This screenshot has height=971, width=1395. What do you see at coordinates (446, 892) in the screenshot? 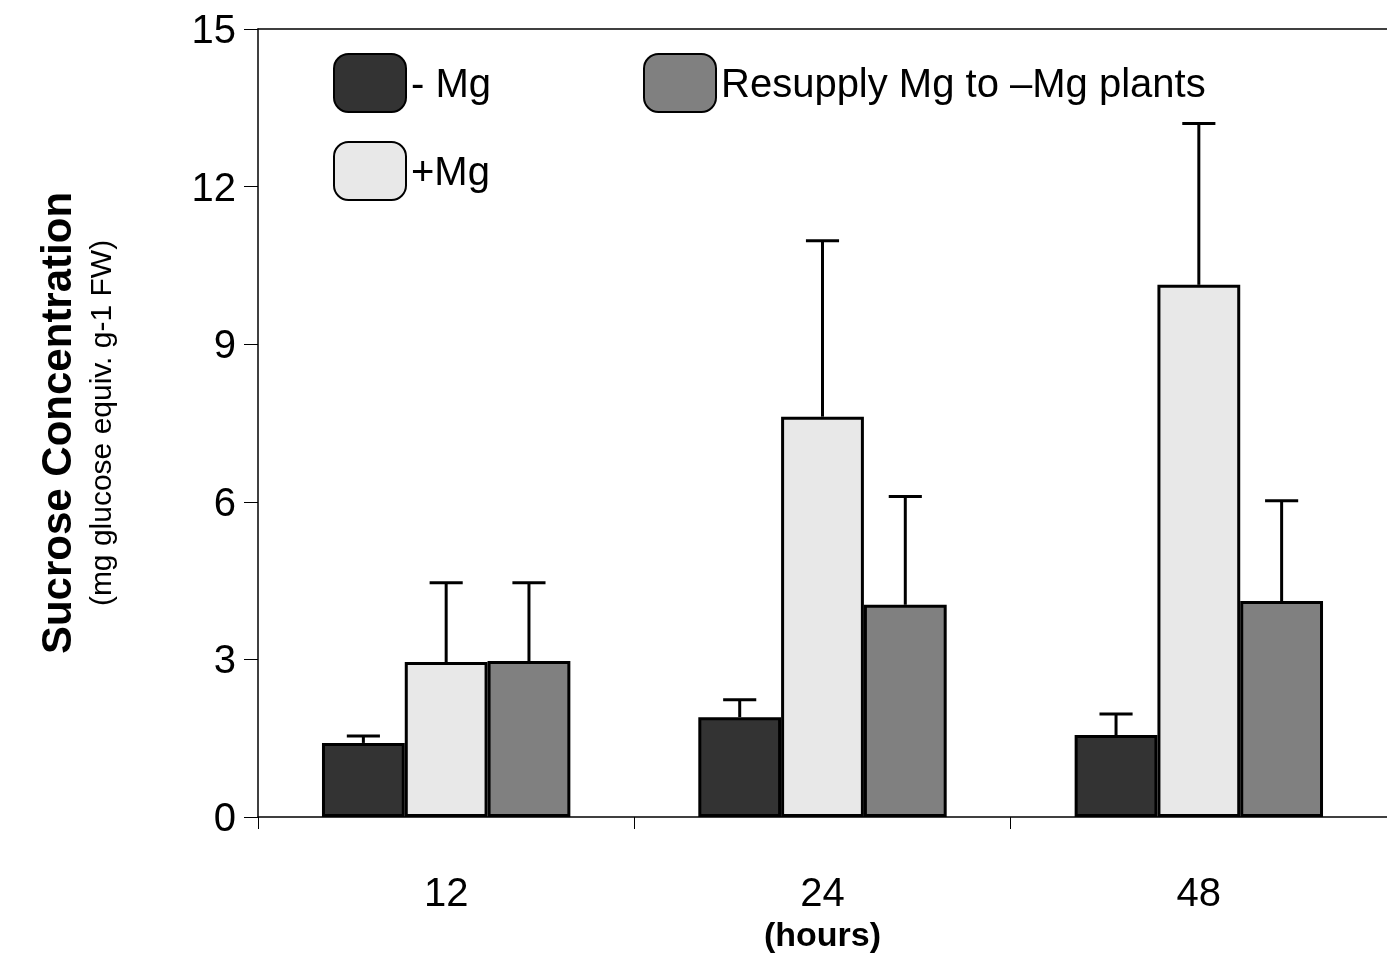
I see `x-tick-label: 12` at bounding box center [446, 892].